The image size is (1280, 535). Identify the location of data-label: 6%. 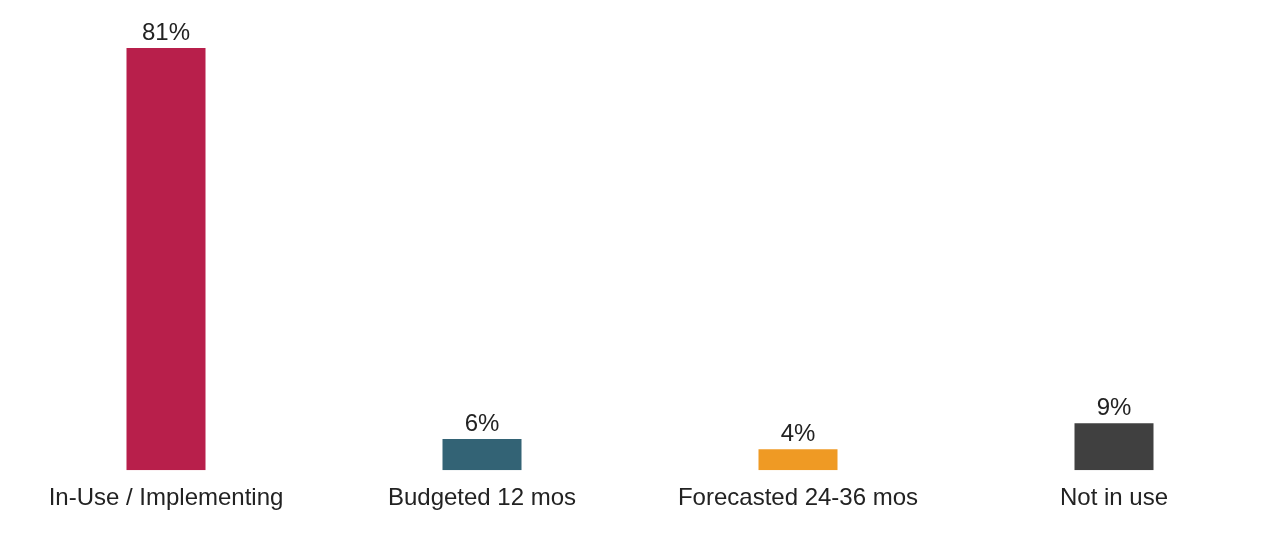
(482, 422).